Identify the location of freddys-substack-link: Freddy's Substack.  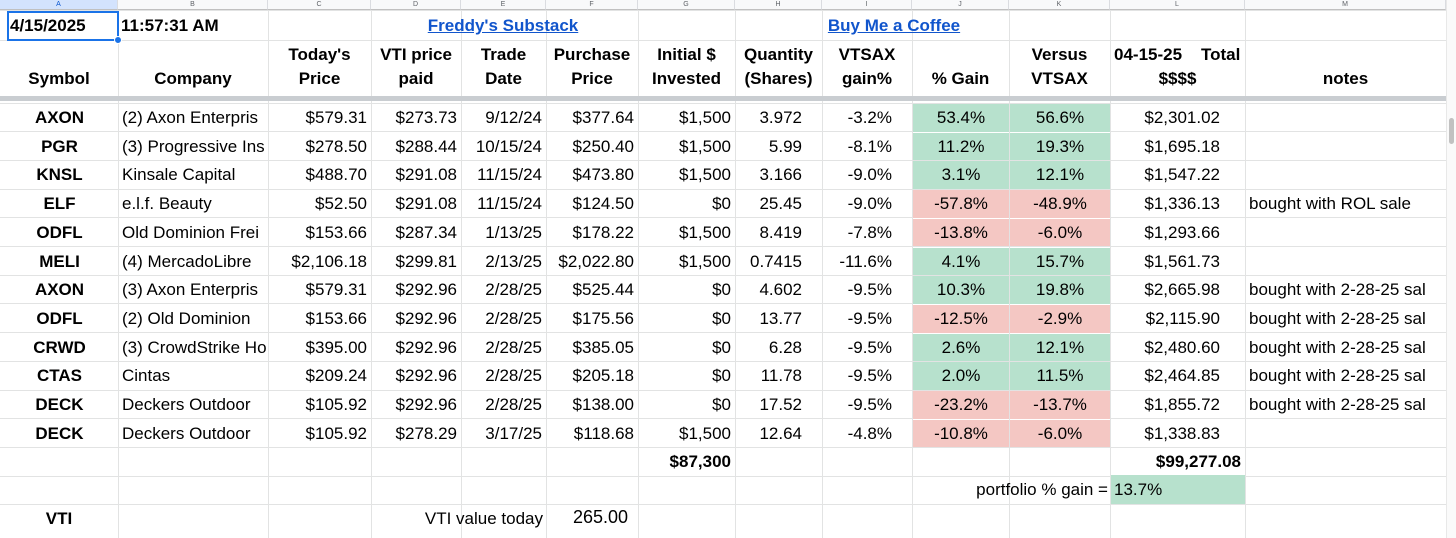
(503, 25).